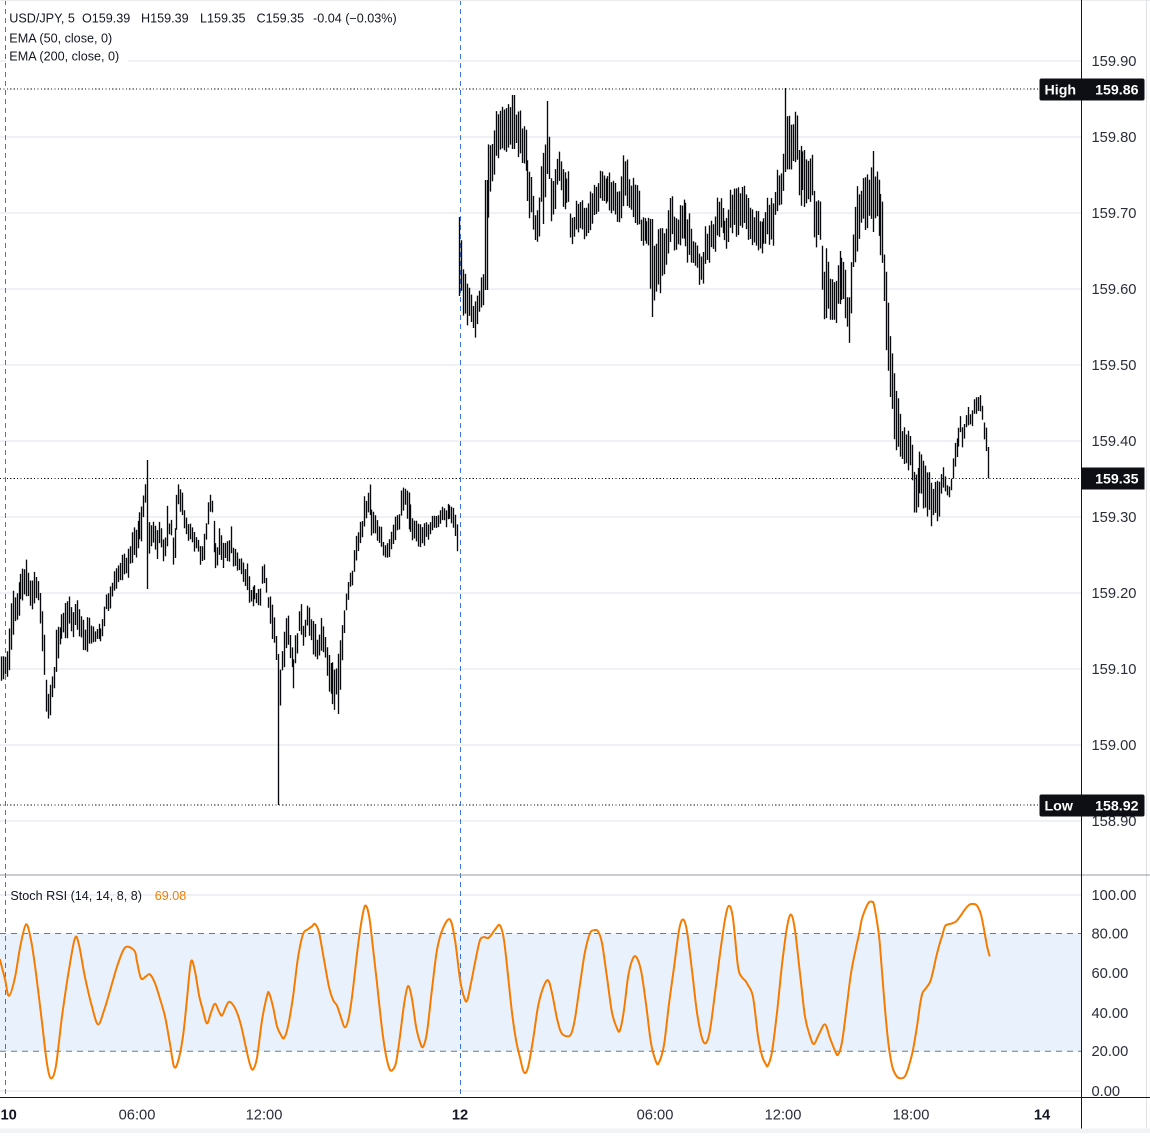 The width and height of the screenshot is (1150, 1138). Describe the element at coordinates (1114, 670) in the screenshot. I see `svg-text: 159.10` at that location.